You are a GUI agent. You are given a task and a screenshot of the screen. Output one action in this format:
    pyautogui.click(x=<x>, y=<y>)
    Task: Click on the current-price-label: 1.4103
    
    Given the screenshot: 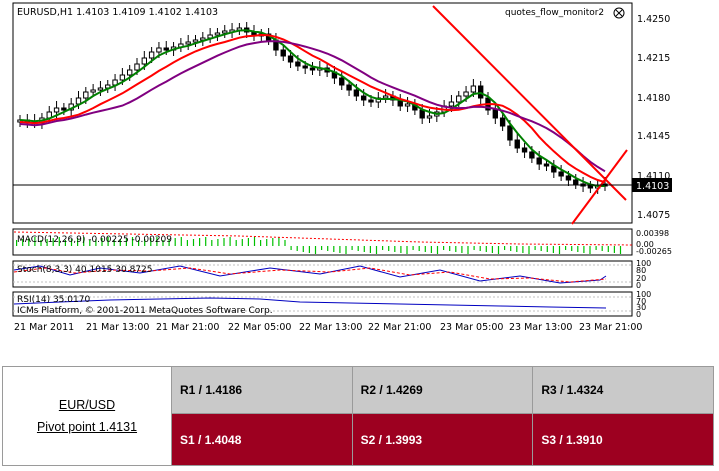 What is the action you would take?
    pyautogui.click(x=652, y=186)
    